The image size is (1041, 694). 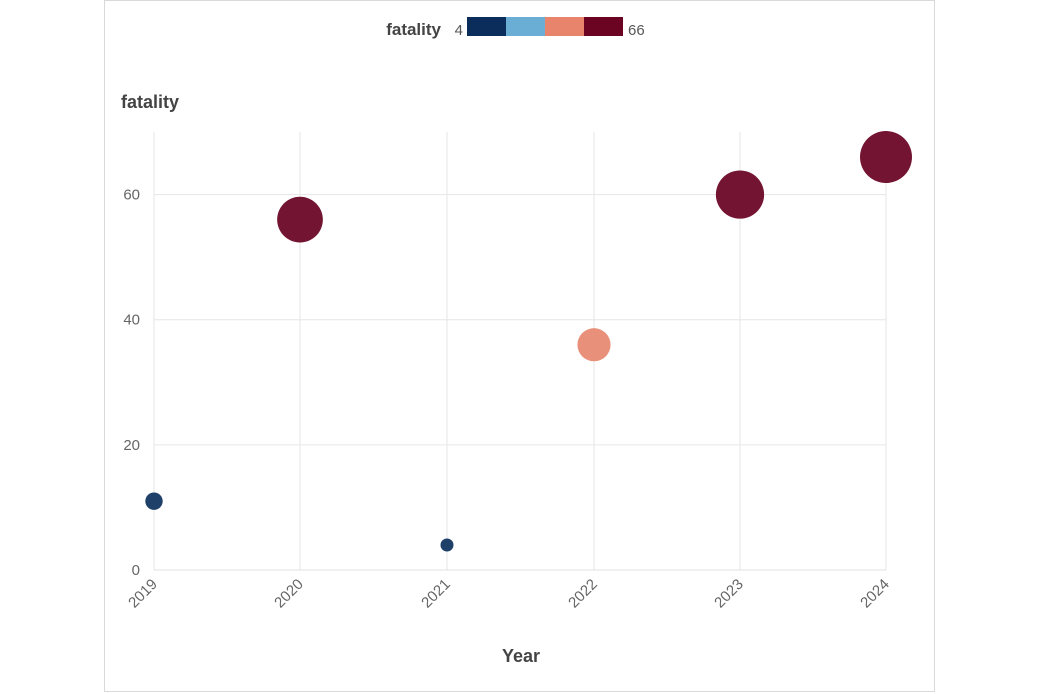 What do you see at coordinates (875, 594) in the screenshot?
I see `x-tick-label: 2024` at bounding box center [875, 594].